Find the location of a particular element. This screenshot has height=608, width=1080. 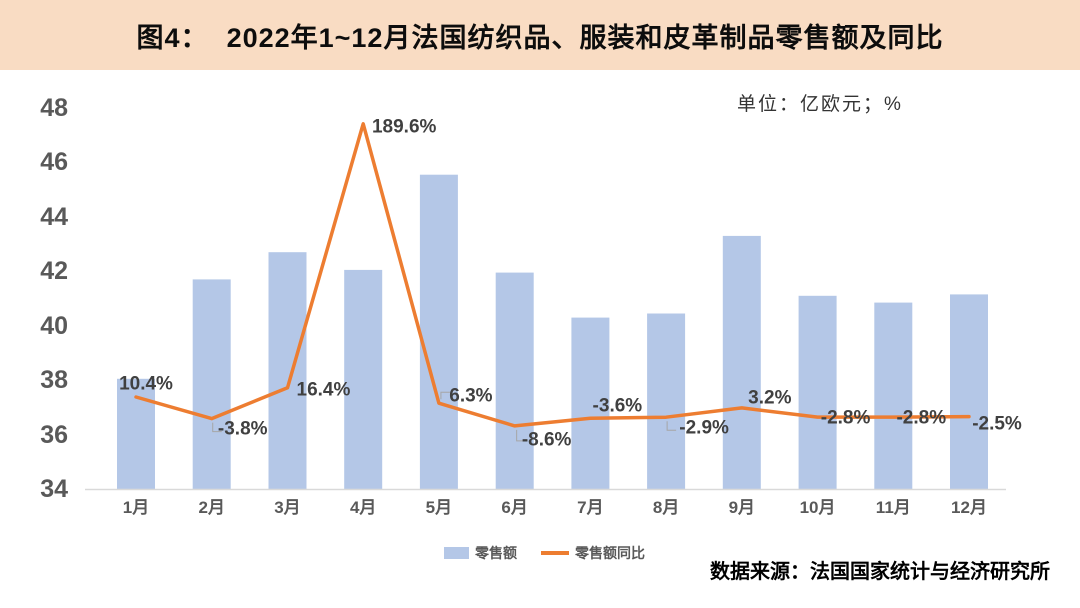

chart-legend: 零售额 零售额同比 is located at coordinates (544, 553).